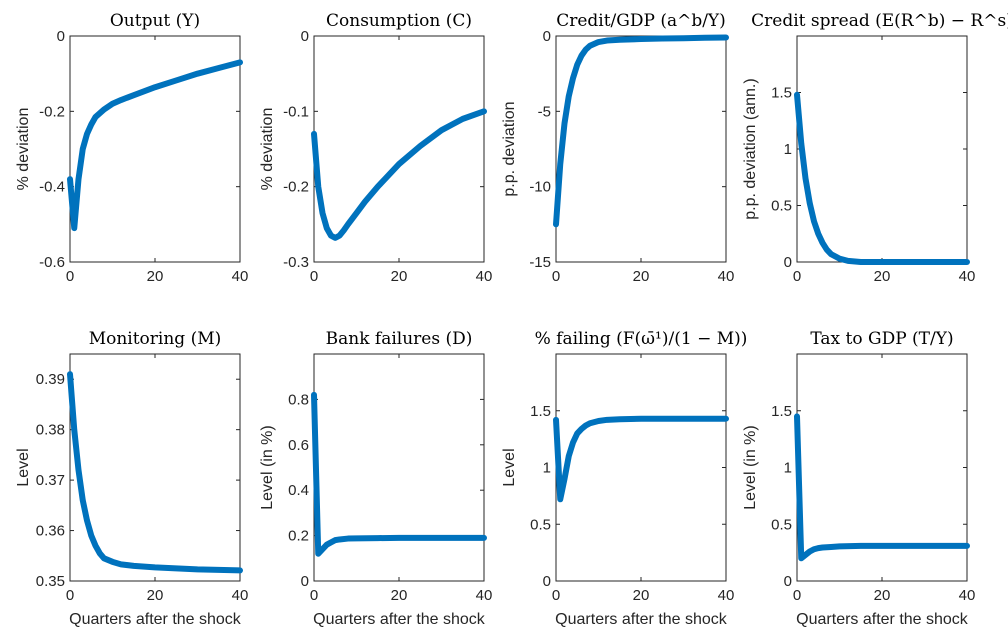  I want to click on subplot-1: 0 20 40 0 -0.2 -0.4 -0.6 Output (Y) % deviation, so click(131, 148).